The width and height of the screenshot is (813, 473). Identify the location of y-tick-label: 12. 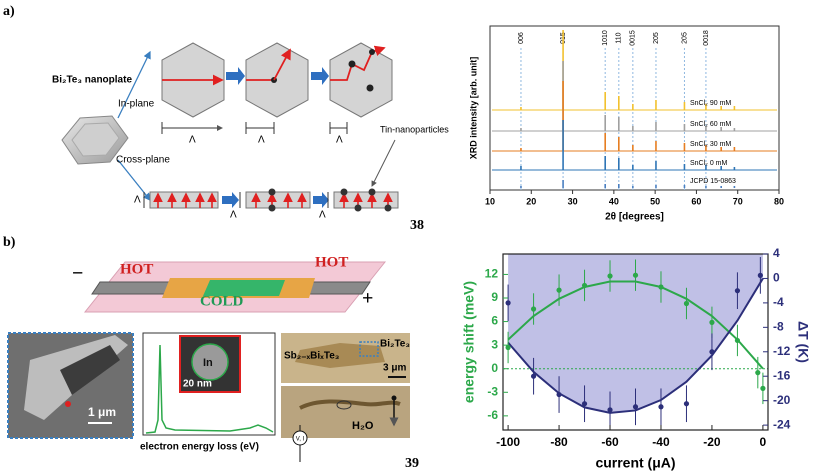
(492, 274).